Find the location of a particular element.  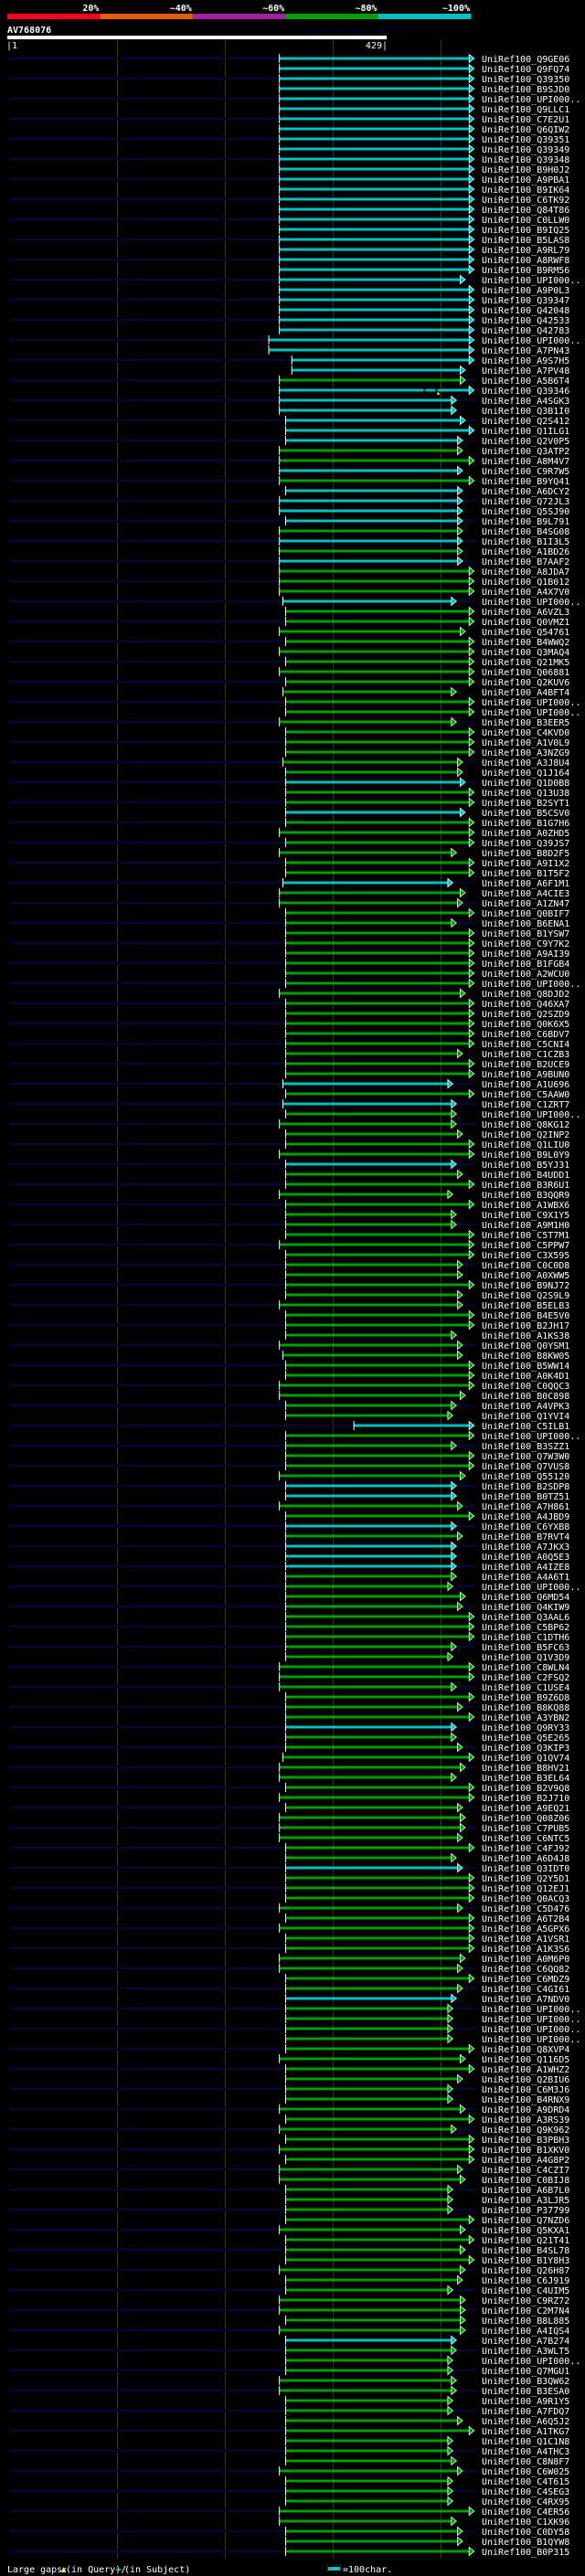

hit-label: UniRef100_A7FDQ7 is located at coordinates (525, 2412).